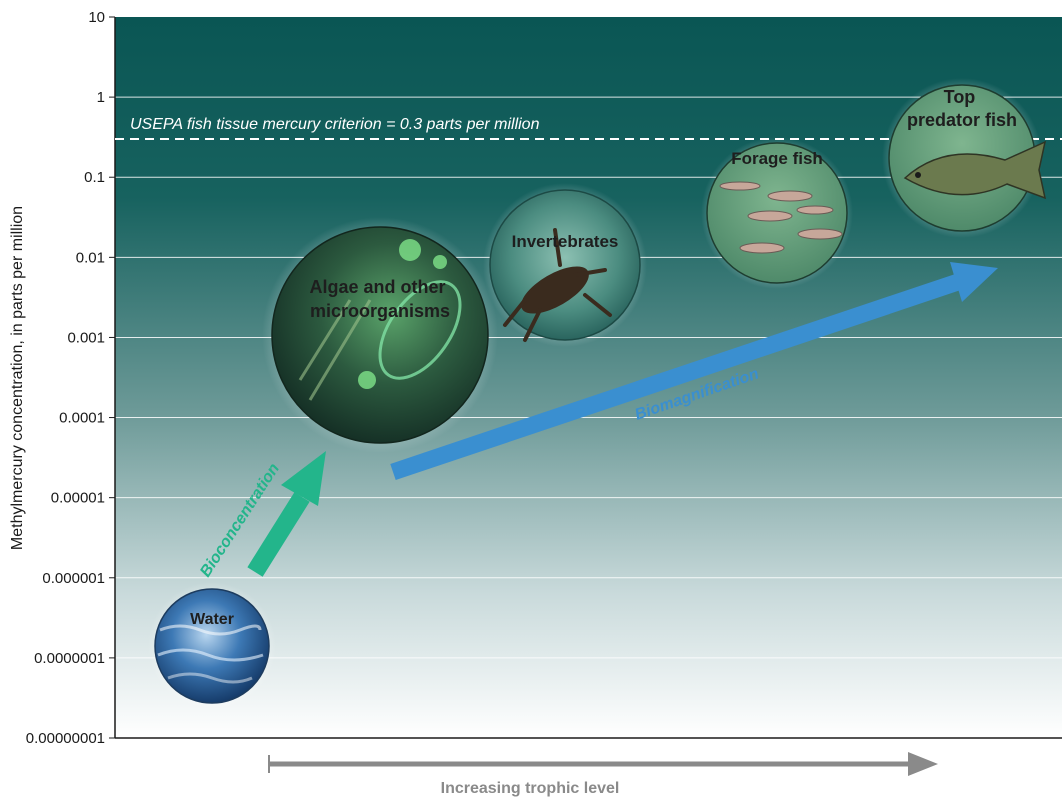  I want to click on y-tick-label: 0.001, so click(86, 337).